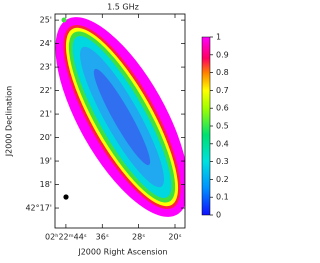  What do you see at coordinates (222, 108) in the screenshot?
I see `colorbar-tick-label: 0.6` at bounding box center [222, 108].